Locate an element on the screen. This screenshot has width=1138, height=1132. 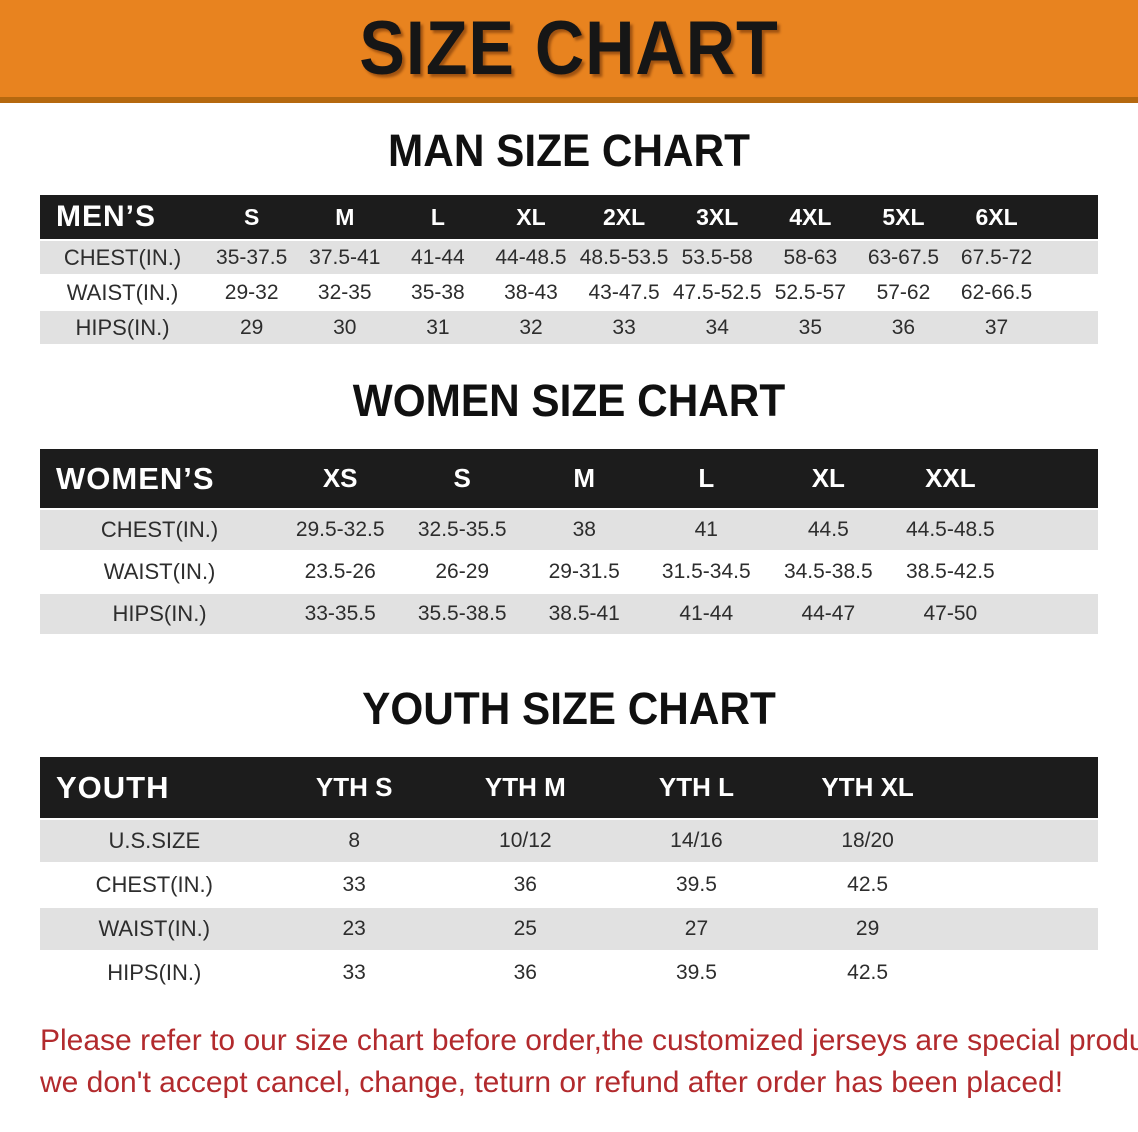
measurement-value-cell: 26-29 is located at coordinates (462, 571).